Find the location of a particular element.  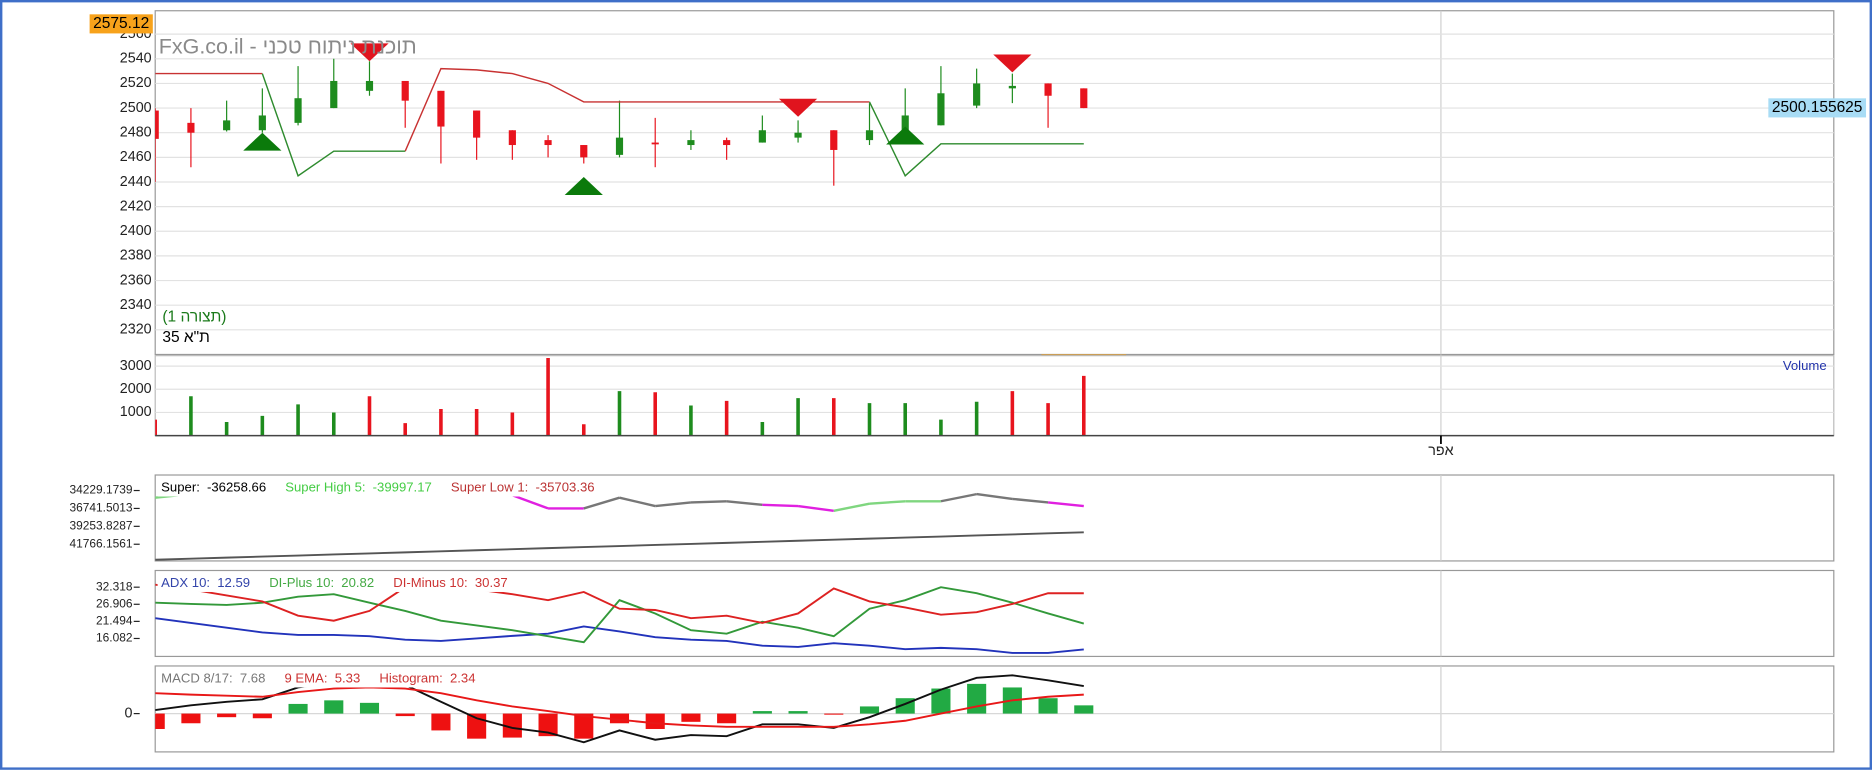

legend-name: DI-Plus 10: is located at coordinates (301, 582).